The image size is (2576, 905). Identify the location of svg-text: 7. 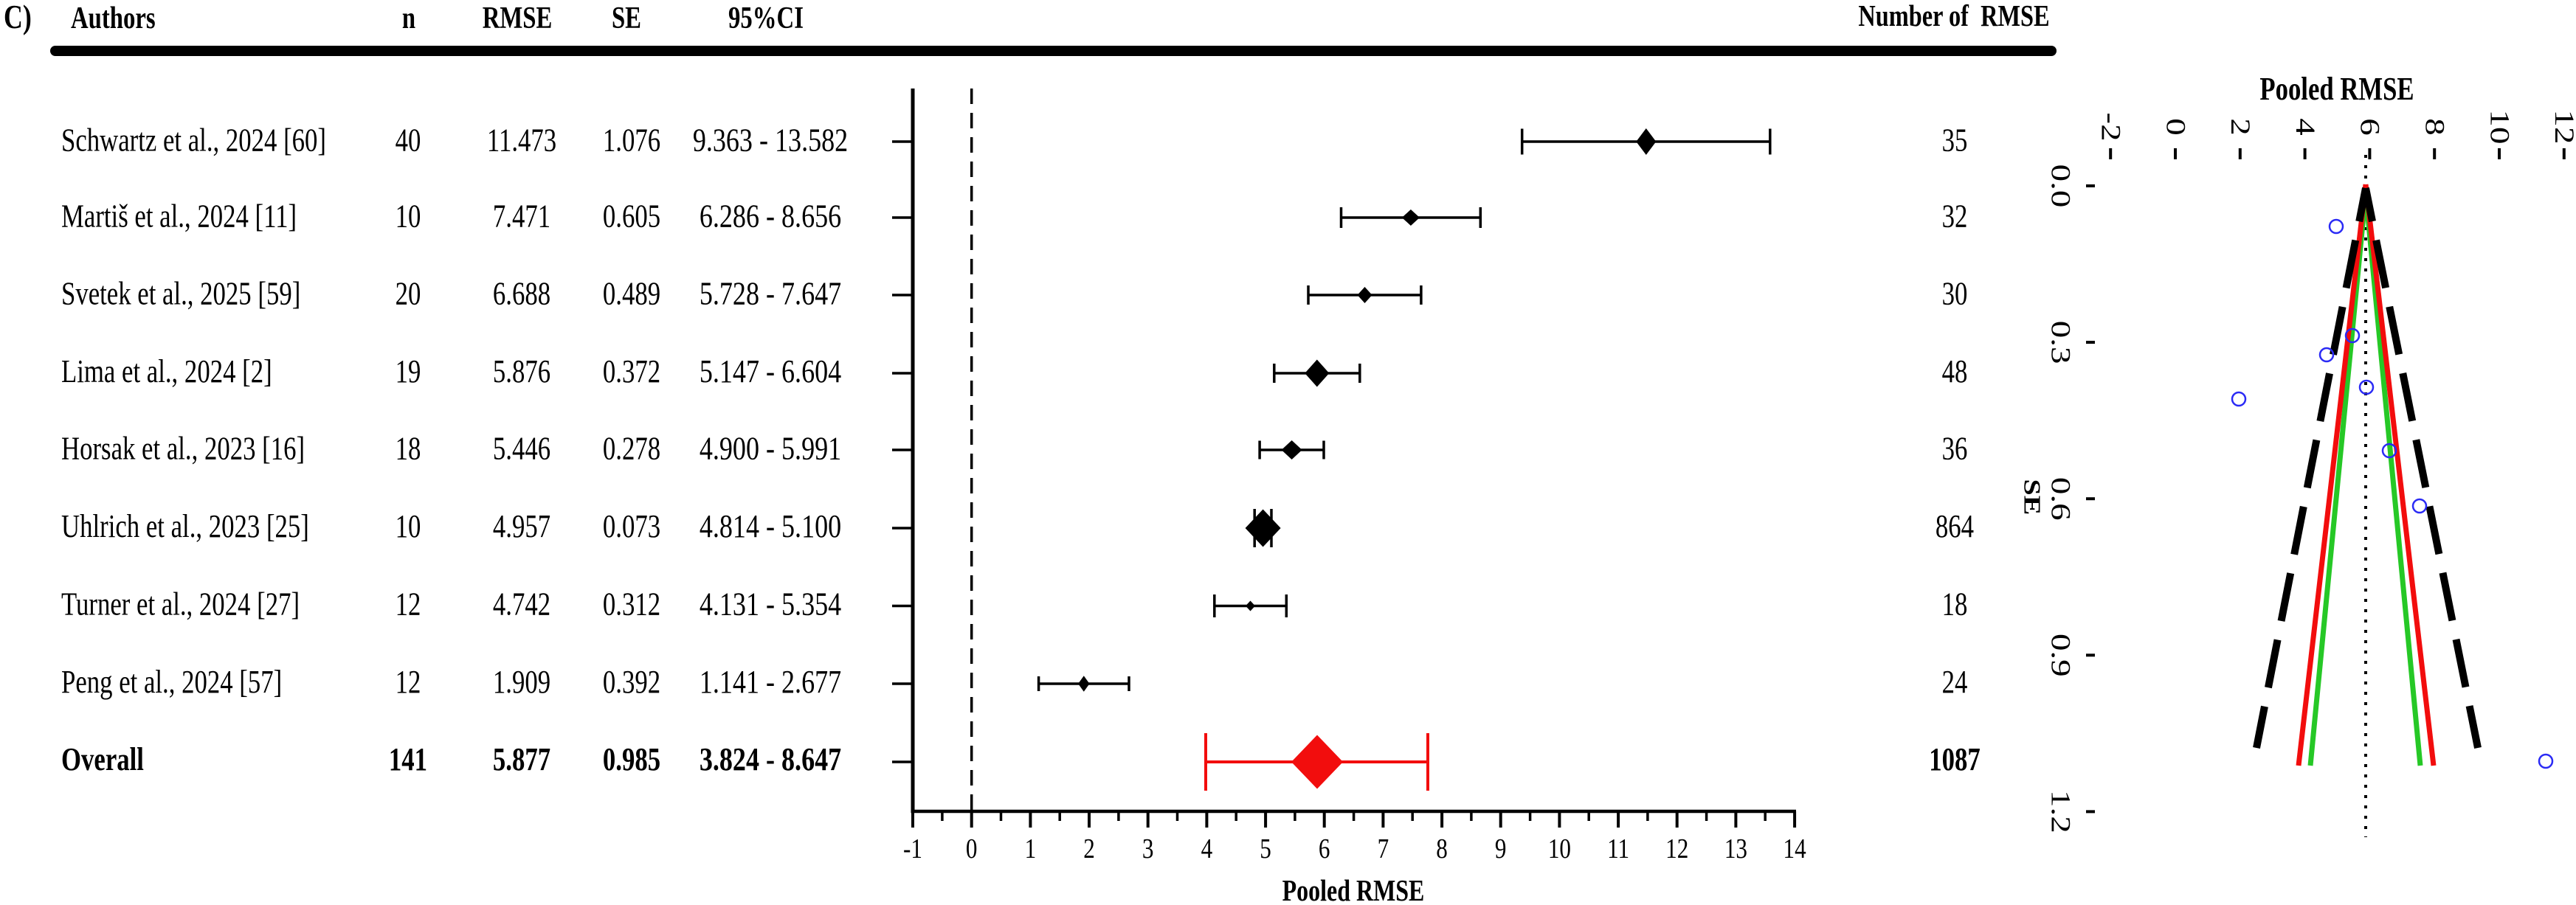
(1383, 848).